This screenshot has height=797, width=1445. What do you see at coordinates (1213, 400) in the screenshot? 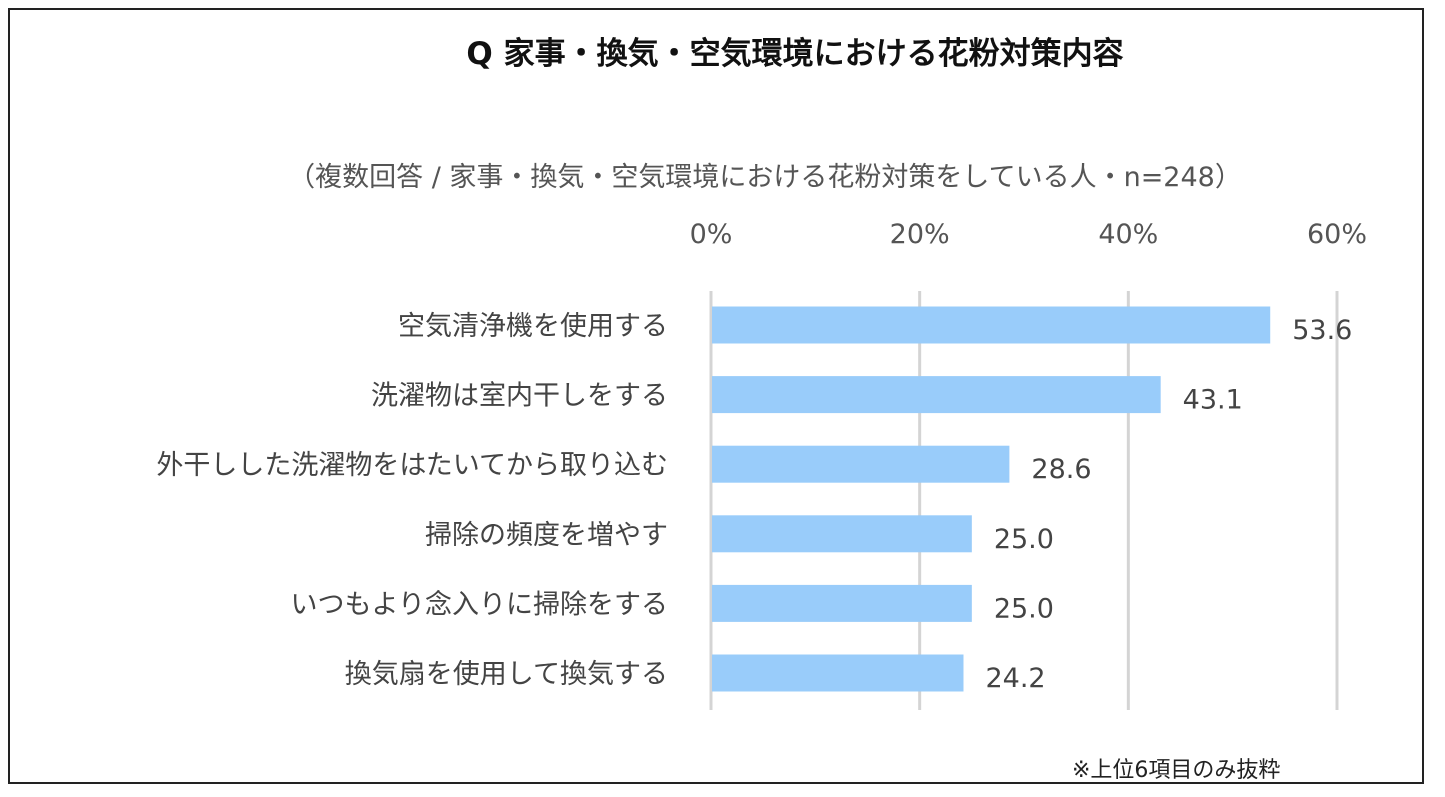
I see `data-label: 43.1` at bounding box center [1213, 400].